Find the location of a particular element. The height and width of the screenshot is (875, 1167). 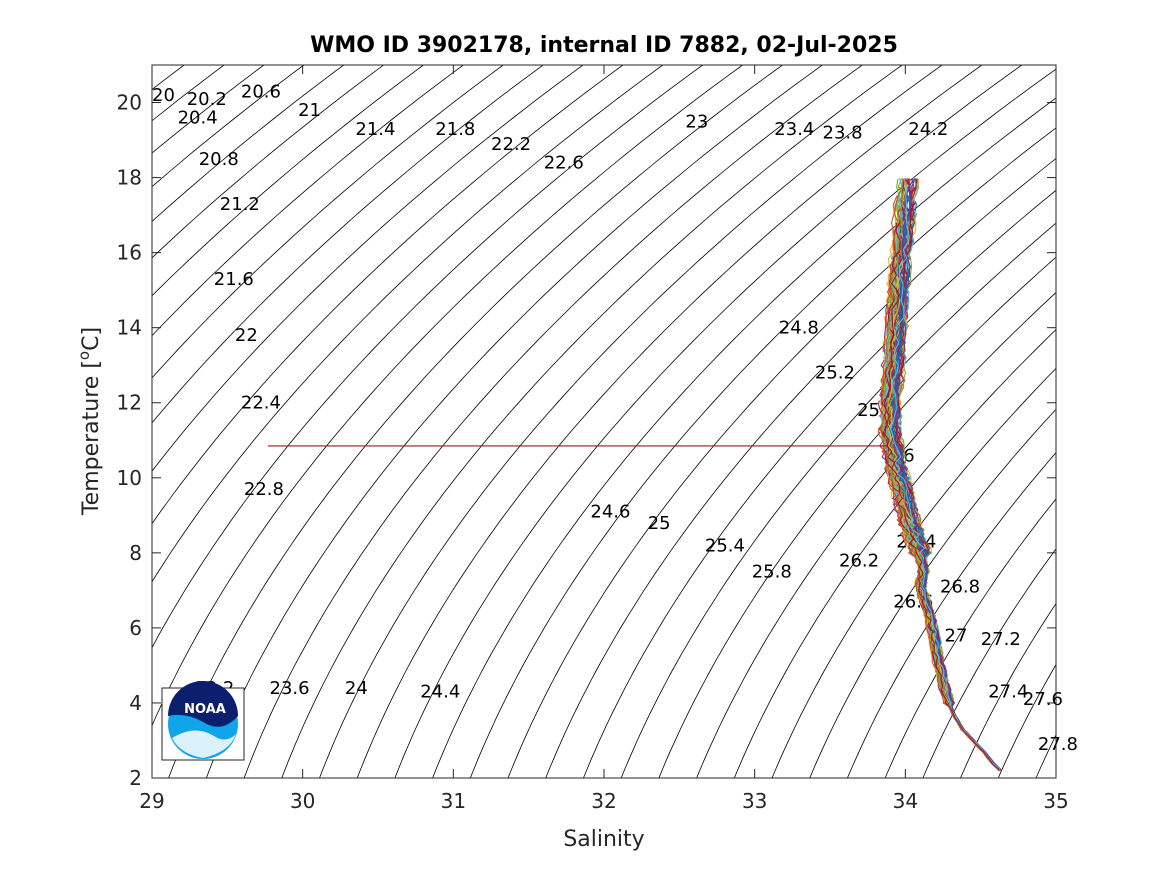

density-contour-label: 23.6 is located at coordinates (290, 688).